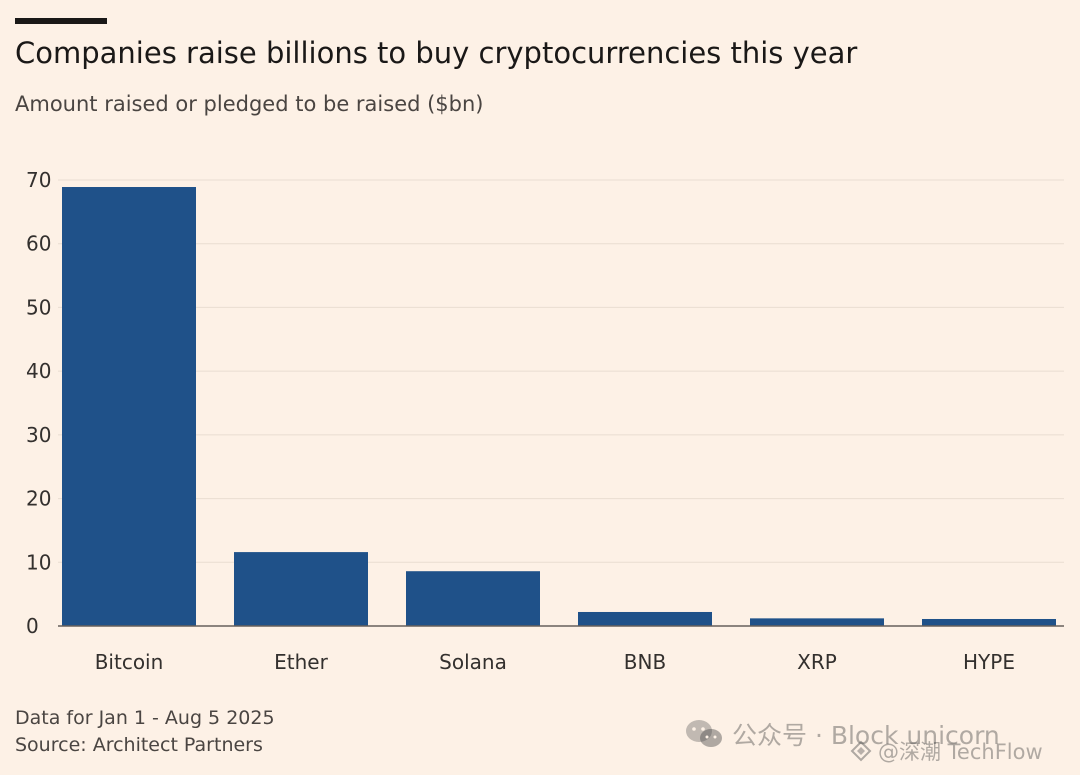 The height and width of the screenshot is (775, 1080). What do you see at coordinates (38, 244) in the screenshot?
I see `y-tick-label-60: 60` at bounding box center [38, 244].